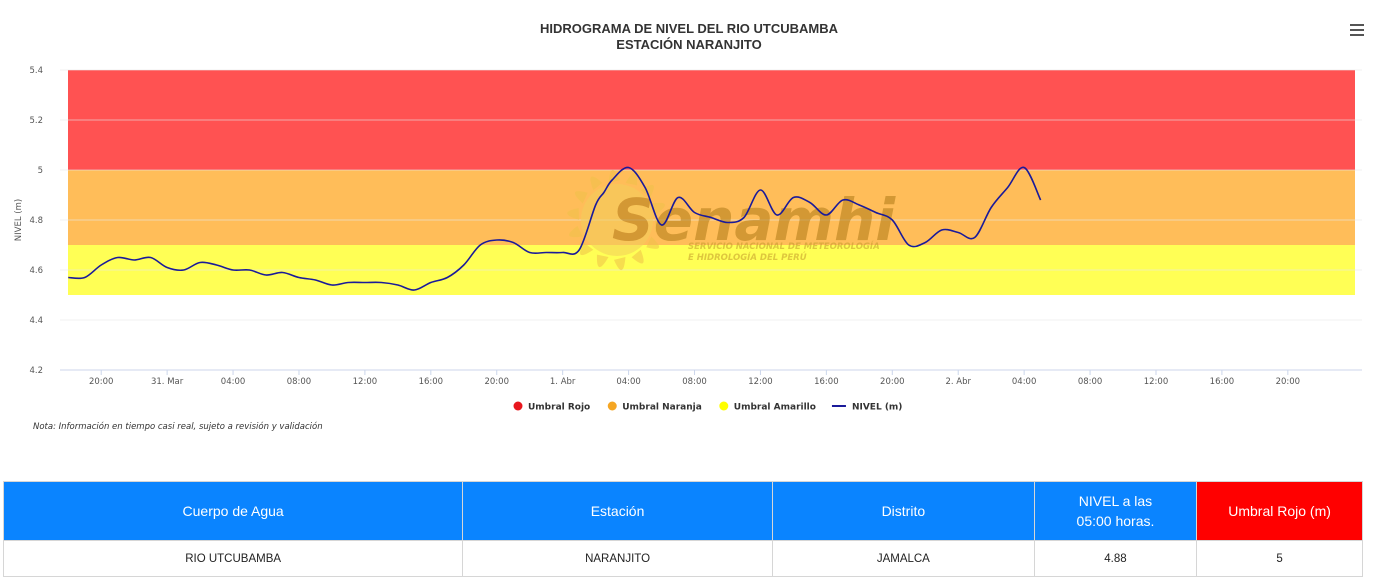 This screenshot has width=1378, height=587. What do you see at coordinates (775, 408) in the screenshot?
I see `legend-label-band-2: Umbral Amarillo` at bounding box center [775, 408].